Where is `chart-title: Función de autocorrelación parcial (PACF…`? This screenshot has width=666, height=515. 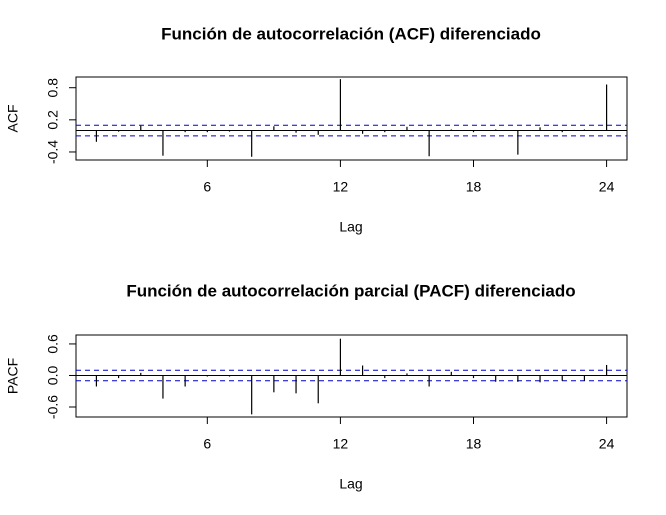
chart-title: Función de autocorrelación parcial (PACF… is located at coordinates (350, 290).